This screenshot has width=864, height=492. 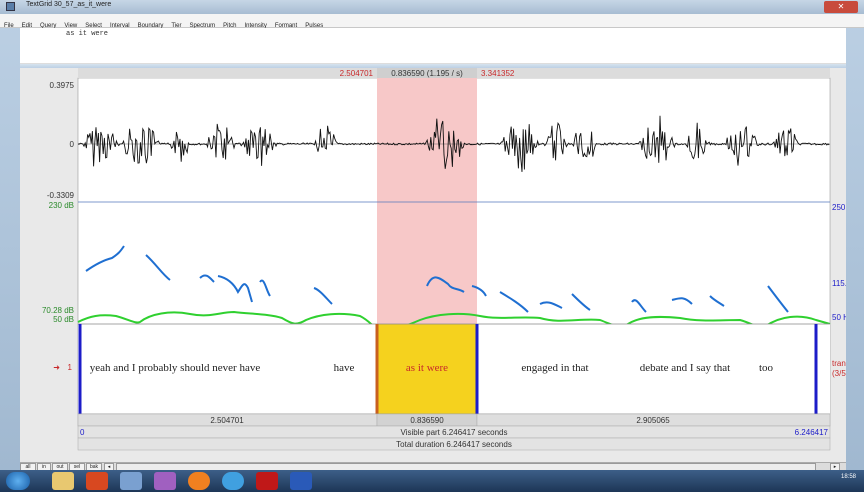 I want to click on waveform-zero-label: 0, so click(x=72, y=144).